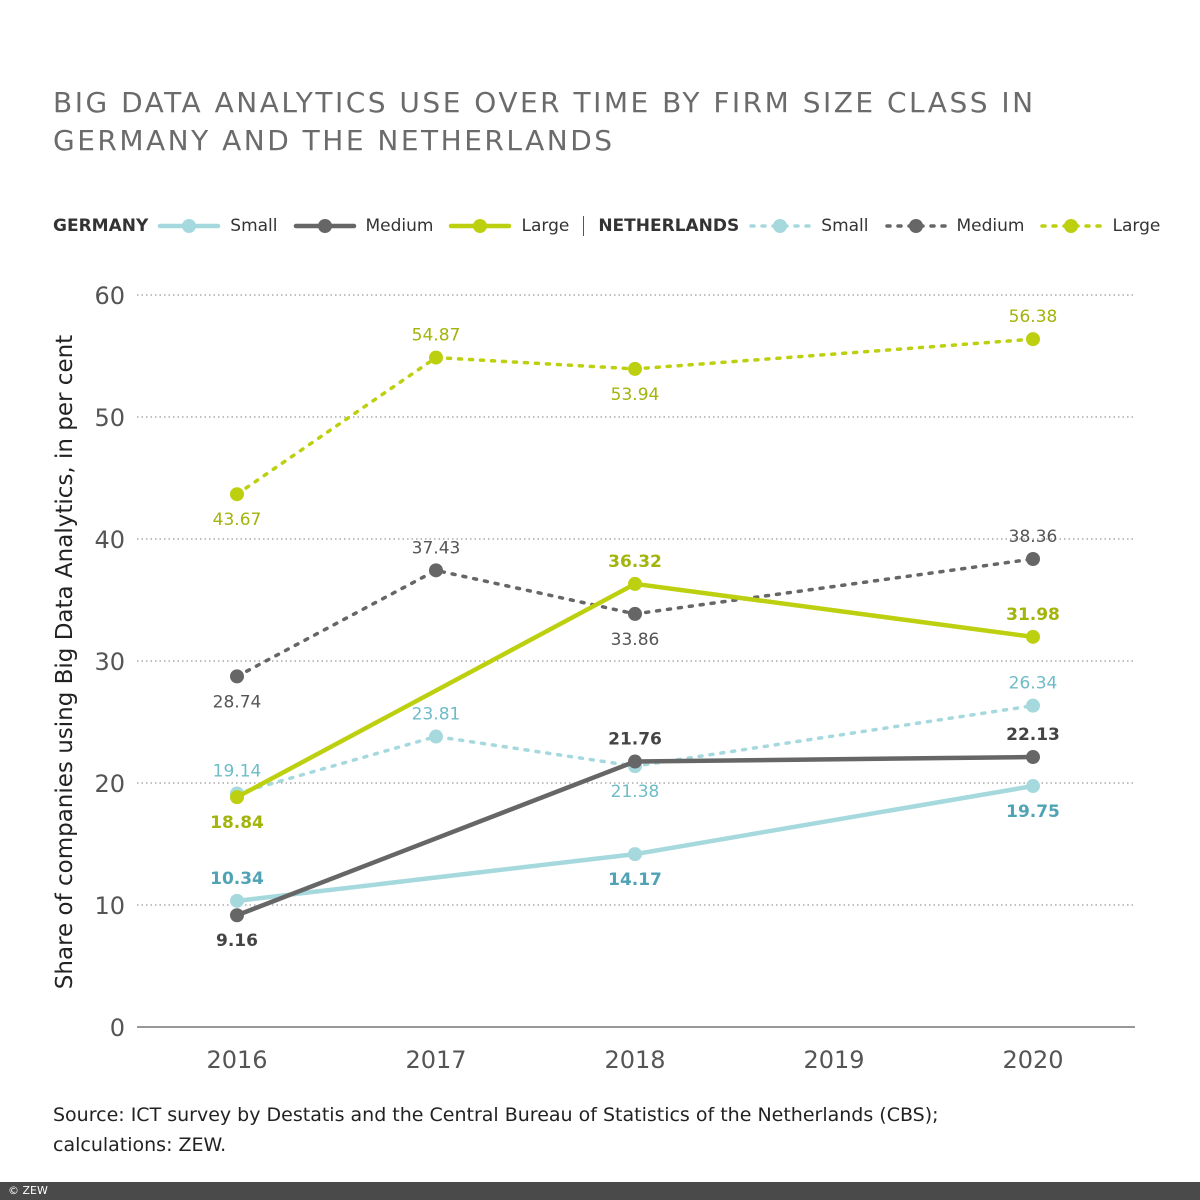 The width and height of the screenshot is (1200, 1200). What do you see at coordinates (436, 548) in the screenshot?
I see `data-label: 37.43` at bounding box center [436, 548].